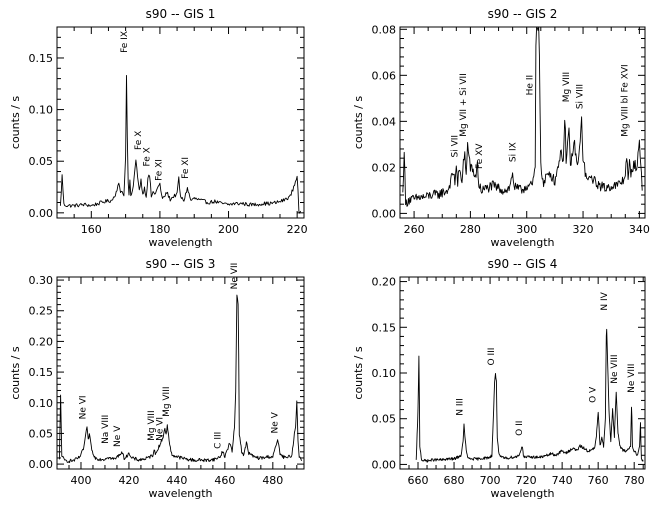 This screenshot has width=667, height=510. I want to click on line-annotation: He II, so click(530, 85).